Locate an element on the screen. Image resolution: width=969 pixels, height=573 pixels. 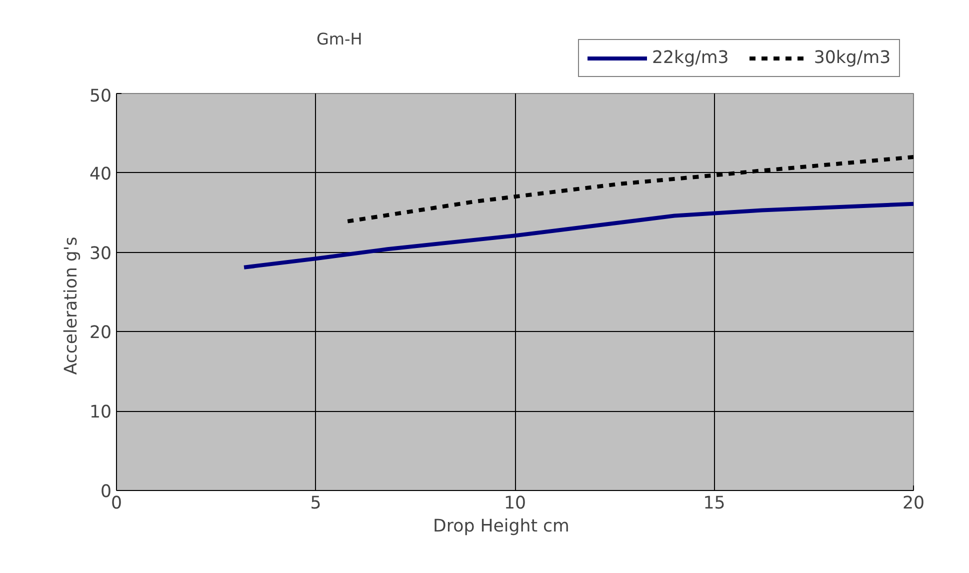
y-tick-label: 10 is located at coordinates (100, 412).